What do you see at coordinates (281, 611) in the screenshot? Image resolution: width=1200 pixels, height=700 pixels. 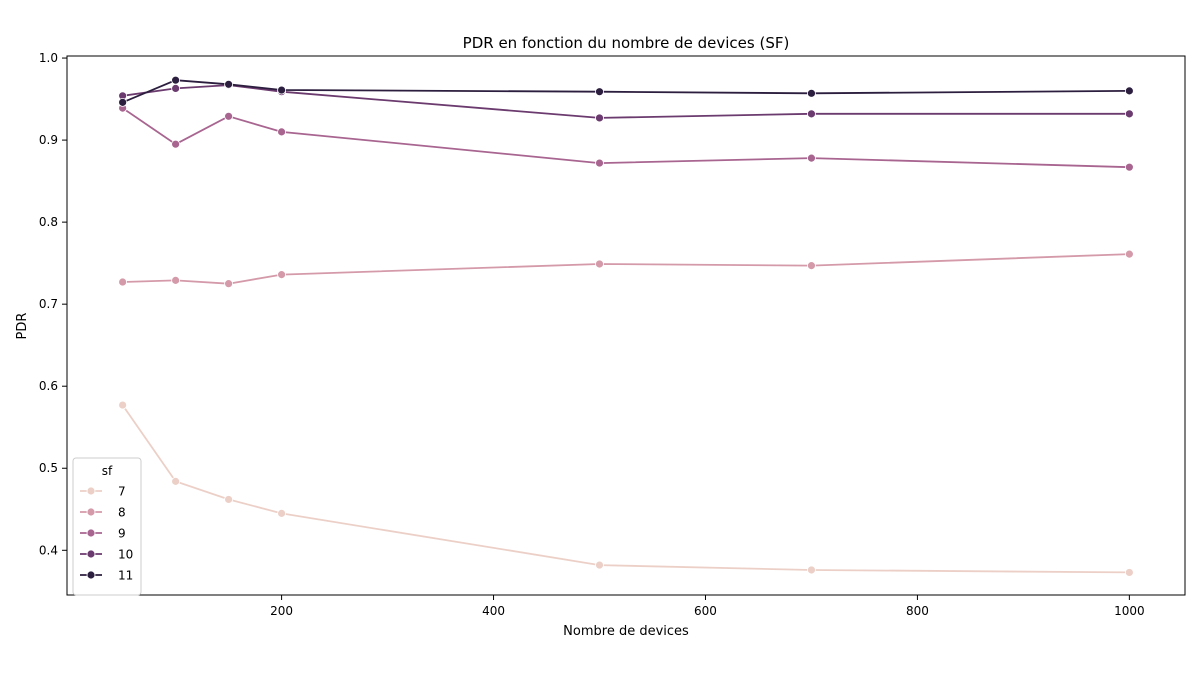 I see `x-tick-label: 200` at bounding box center [281, 611].